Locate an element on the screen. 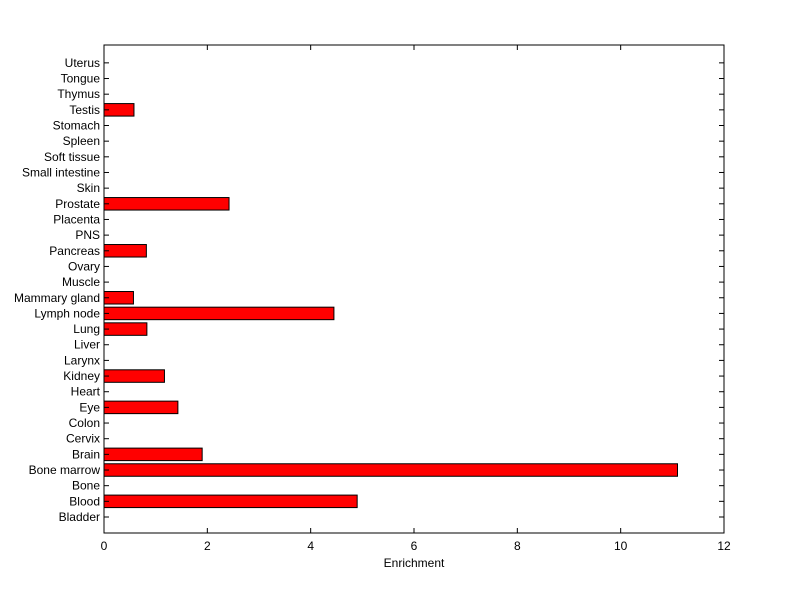  bar-pancreas is located at coordinates (125, 251).